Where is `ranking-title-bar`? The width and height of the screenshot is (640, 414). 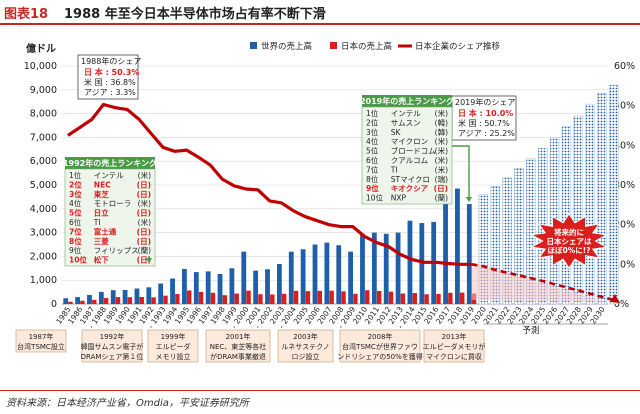 ranking-title-bar is located at coordinates (407, 101).